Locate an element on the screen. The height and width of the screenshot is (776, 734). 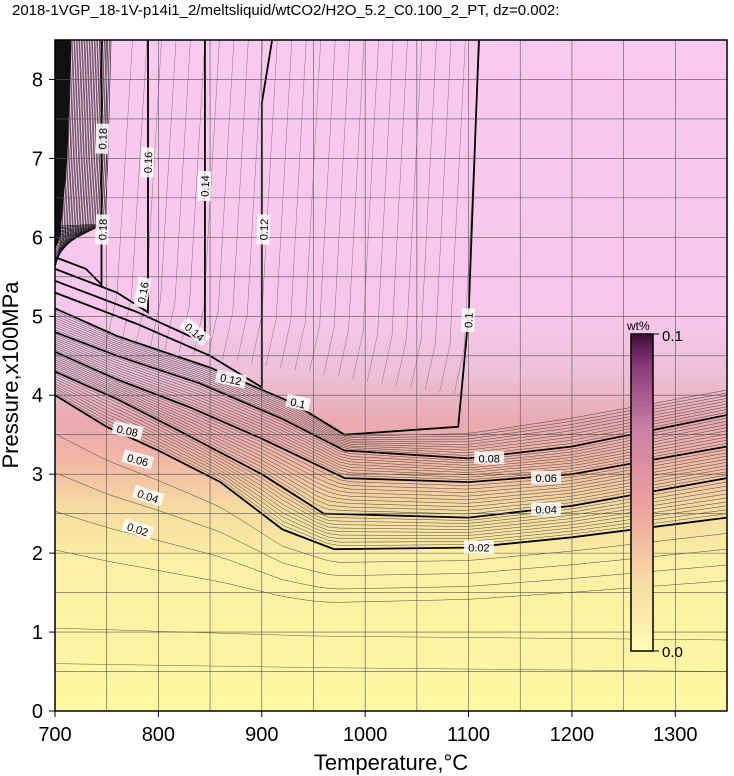
svg-text: 0.14 is located at coordinates (206, 186).